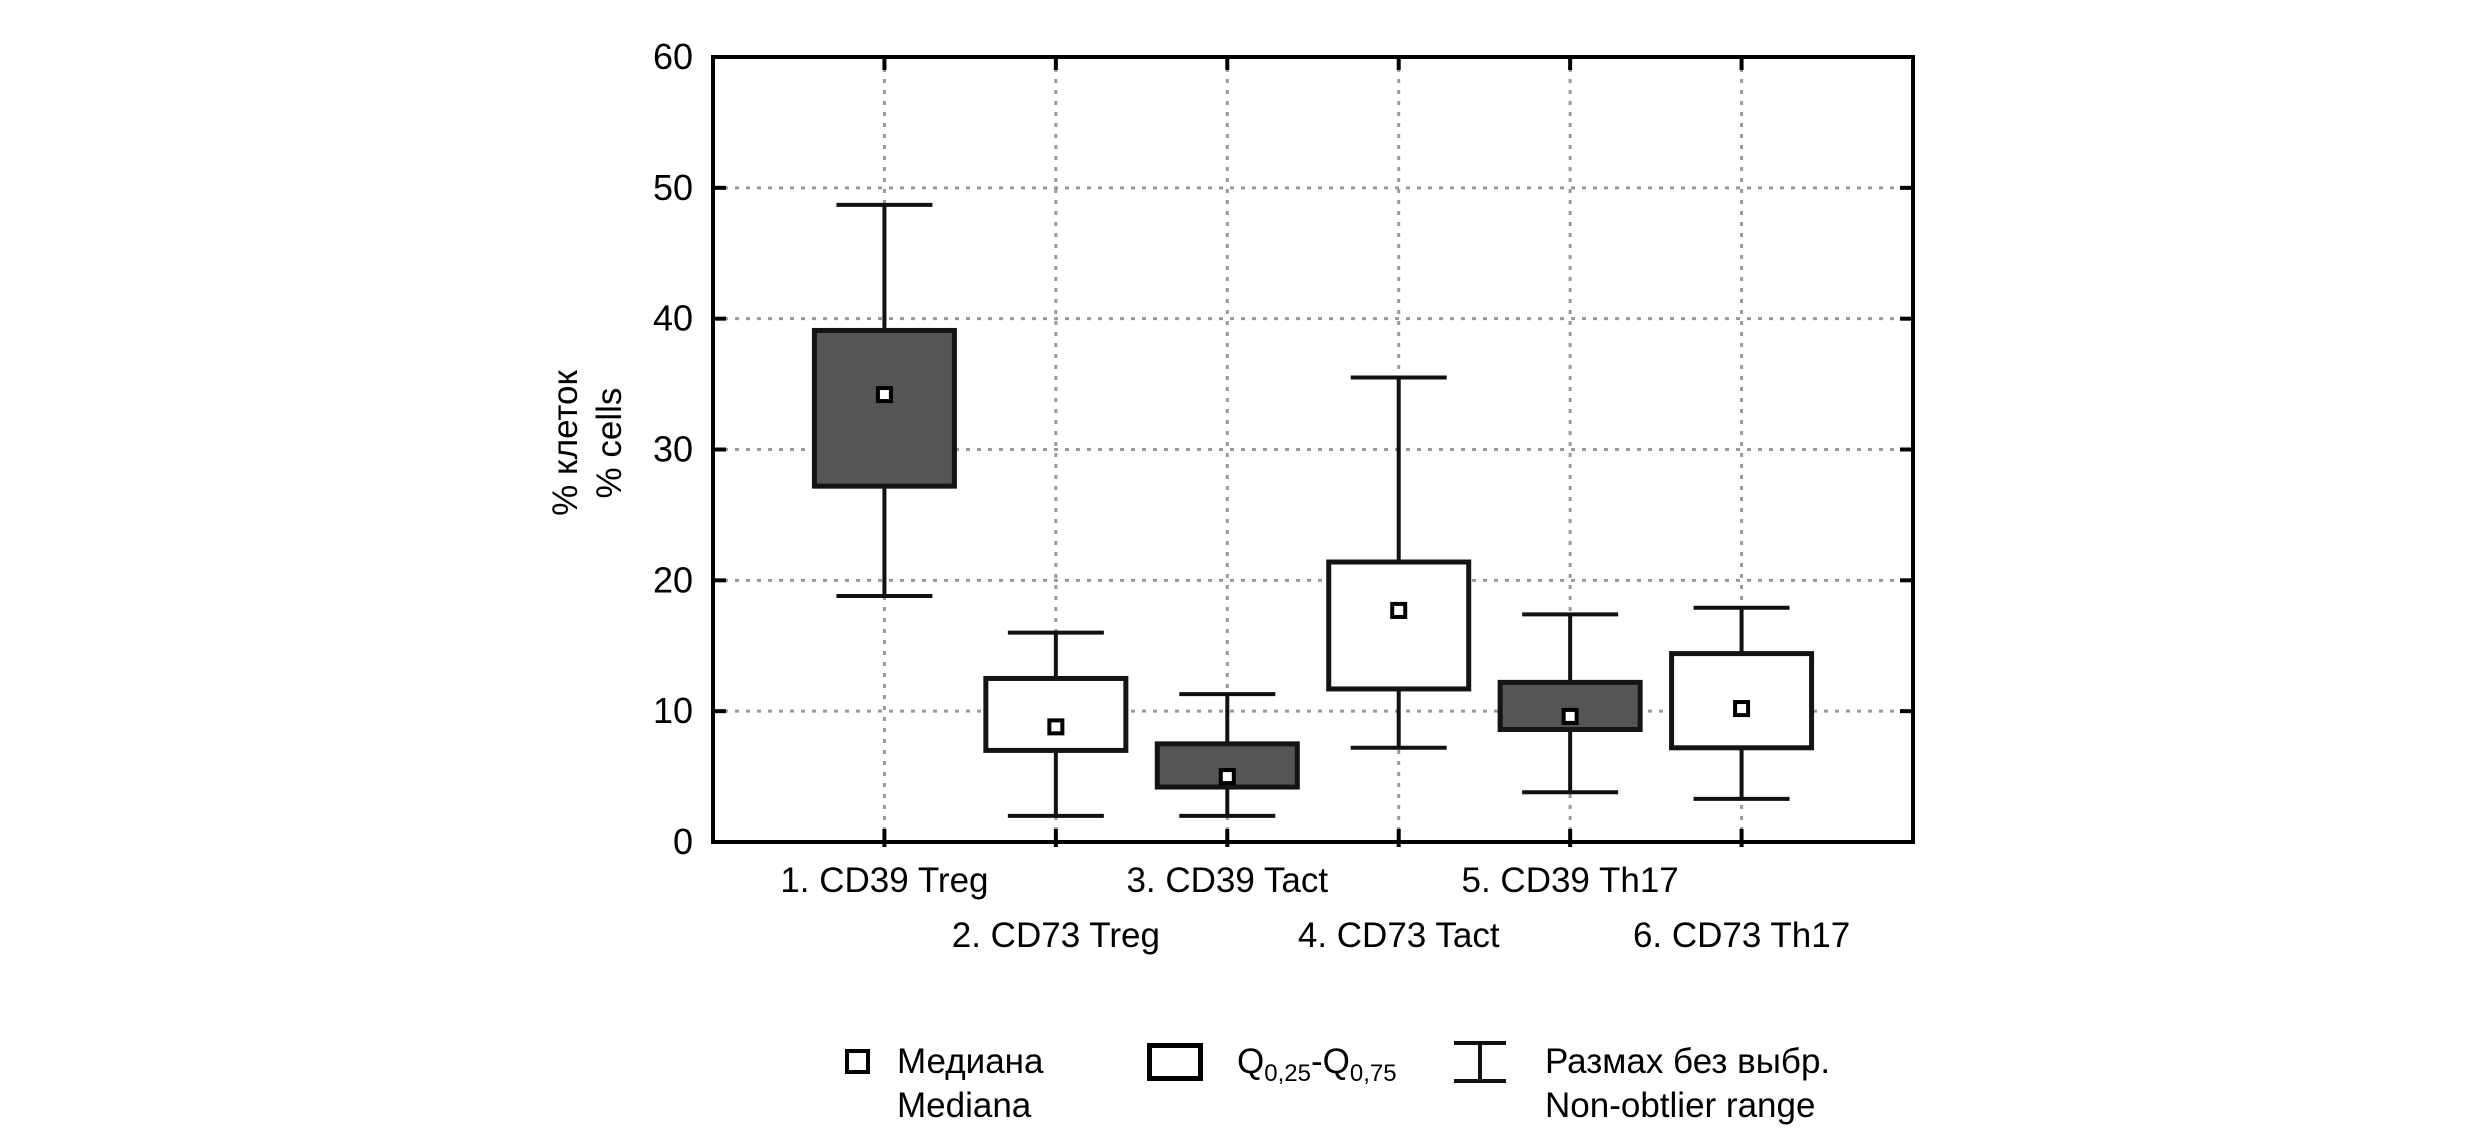 The height and width of the screenshot is (1132, 2480). Describe the element at coordinates (673, 56) in the screenshot. I see `y-tick-label: 60` at that location.